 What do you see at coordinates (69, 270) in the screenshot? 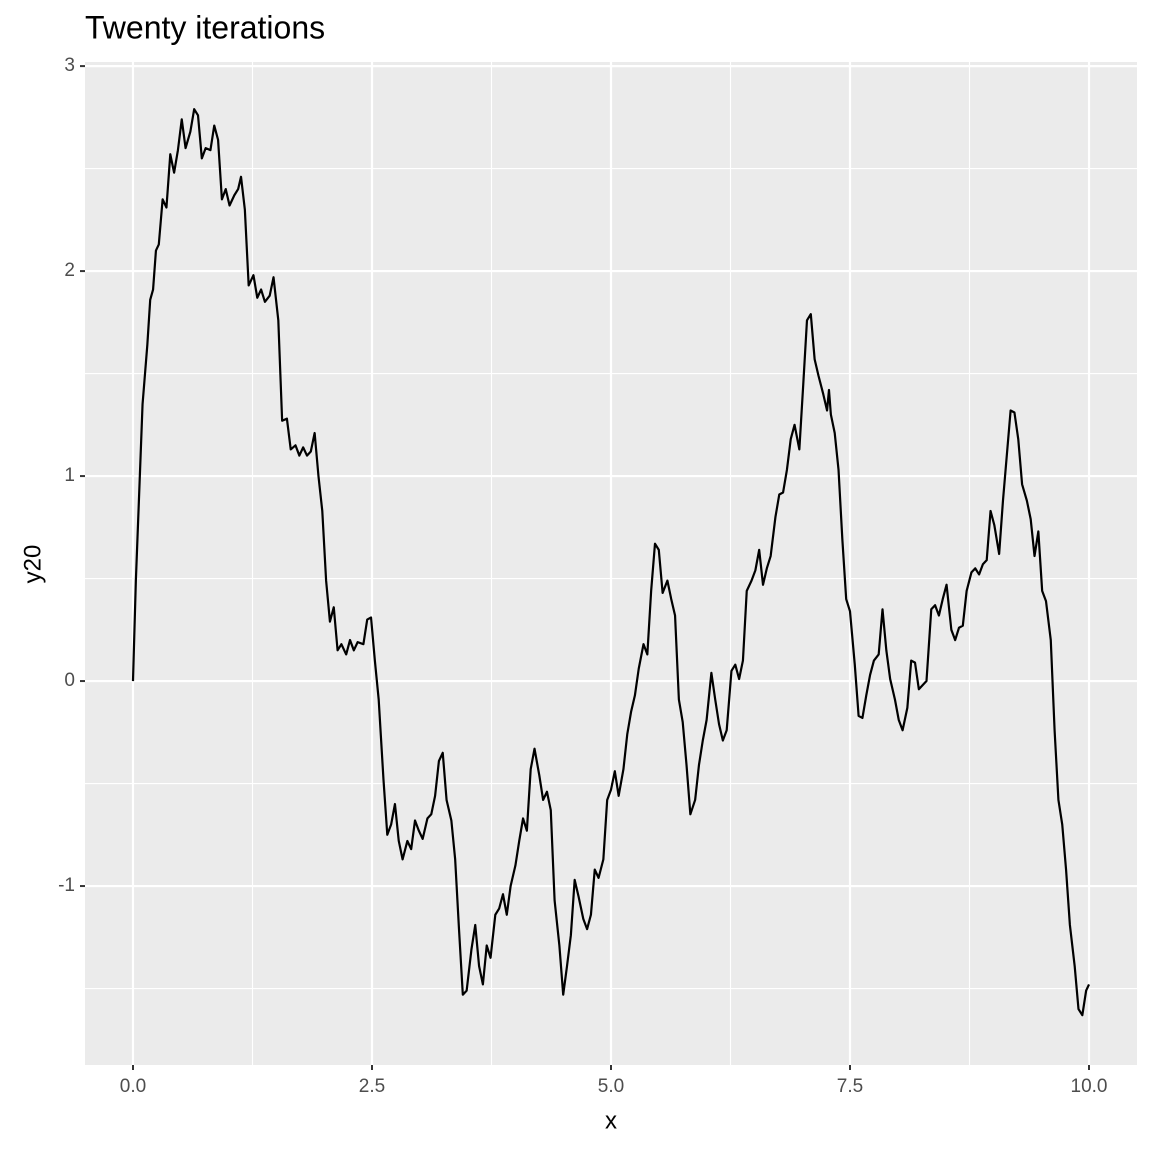
I see `y-tick-label: 2` at bounding box center [69, 270].